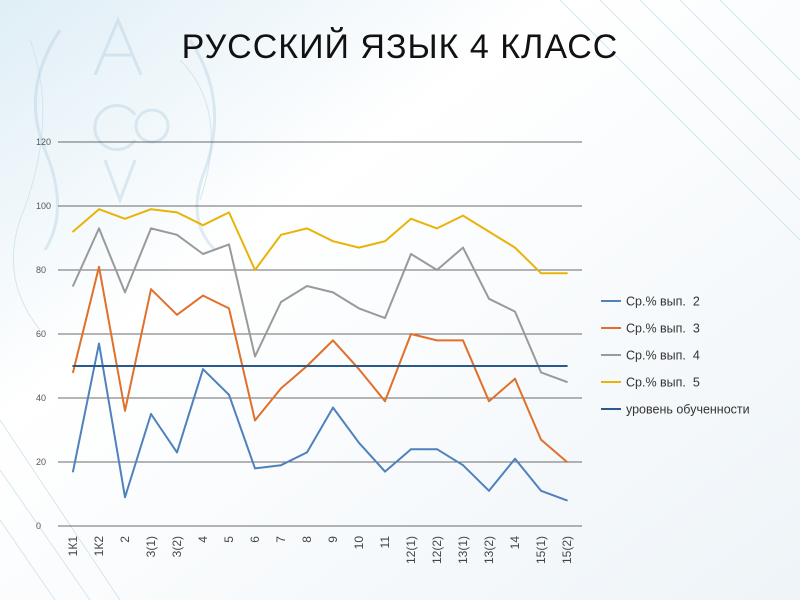 The width and height of the screenshot is (800, 600). What do you see at coordinates (203, 539) in the screenshot?
I see `x-tick-label: 4` at bounding box center [203, 539].